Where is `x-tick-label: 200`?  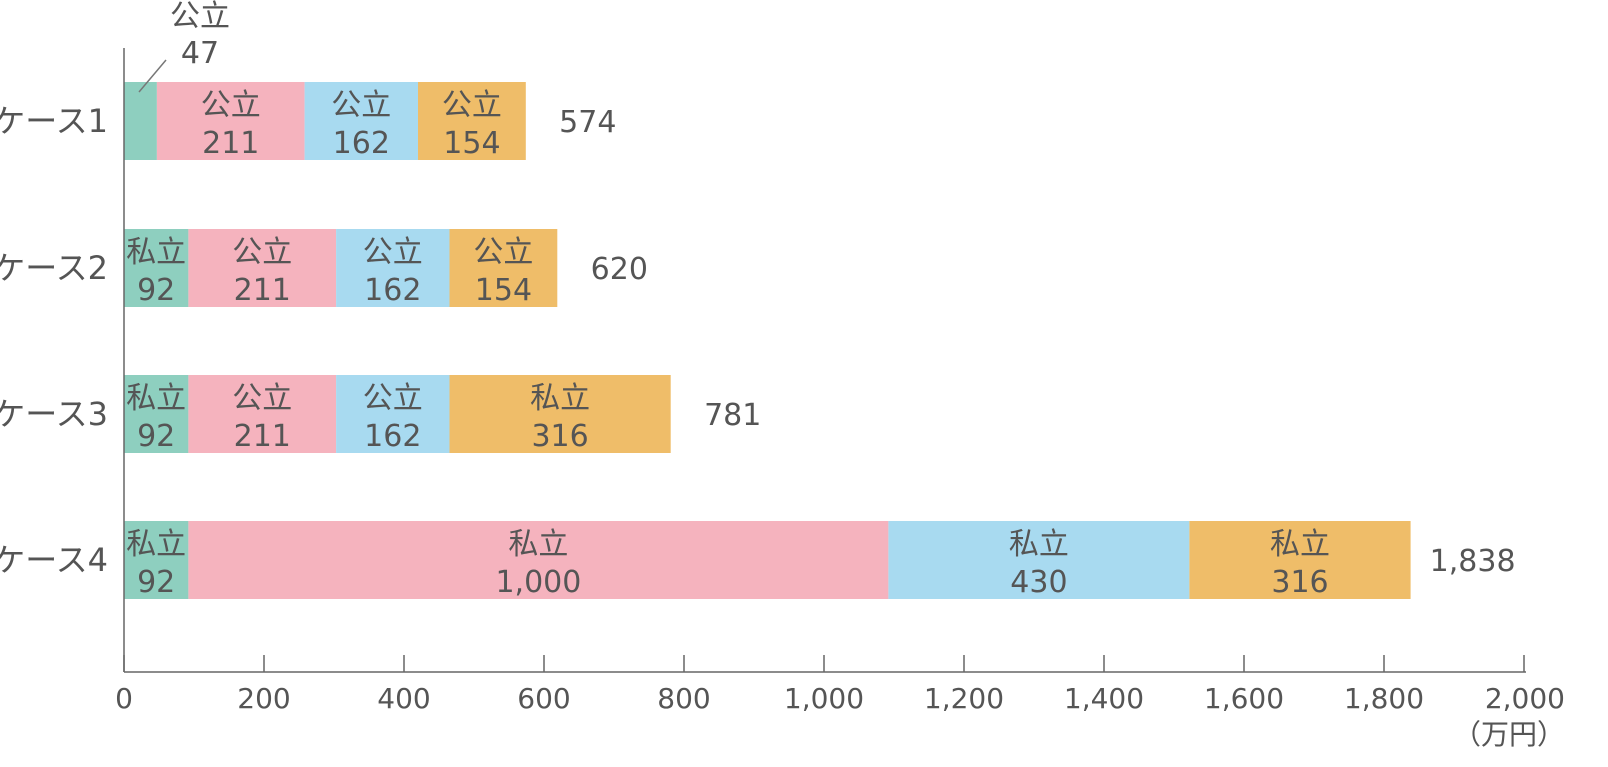
x-tick-label: 200 is located at coordinates (263, 698).